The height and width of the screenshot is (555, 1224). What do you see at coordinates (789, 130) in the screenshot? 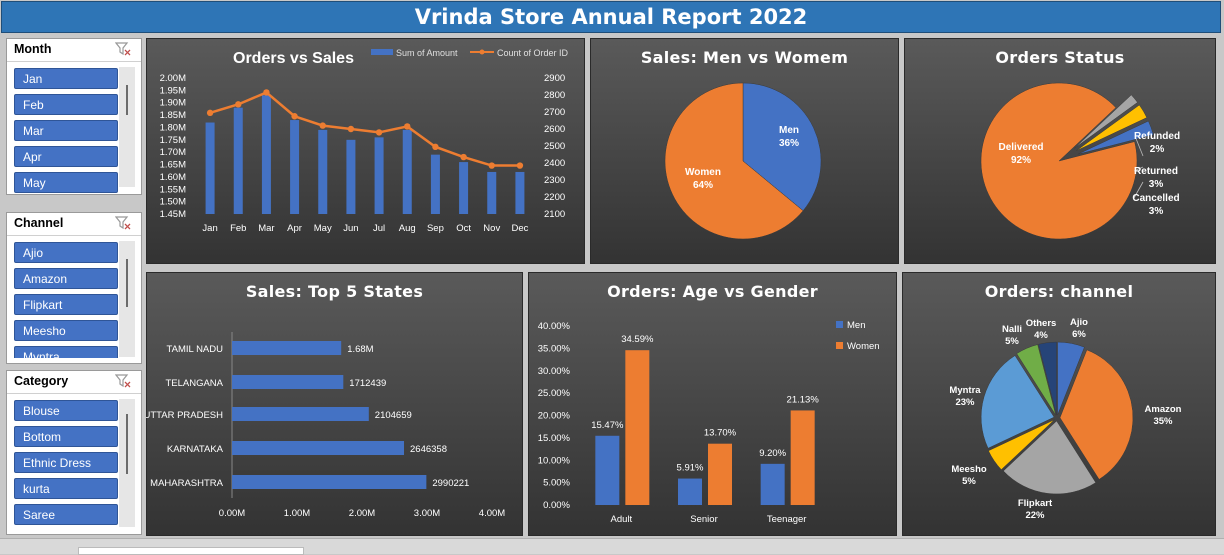
I see `data-label: Men` at bounding box center [789, 130].